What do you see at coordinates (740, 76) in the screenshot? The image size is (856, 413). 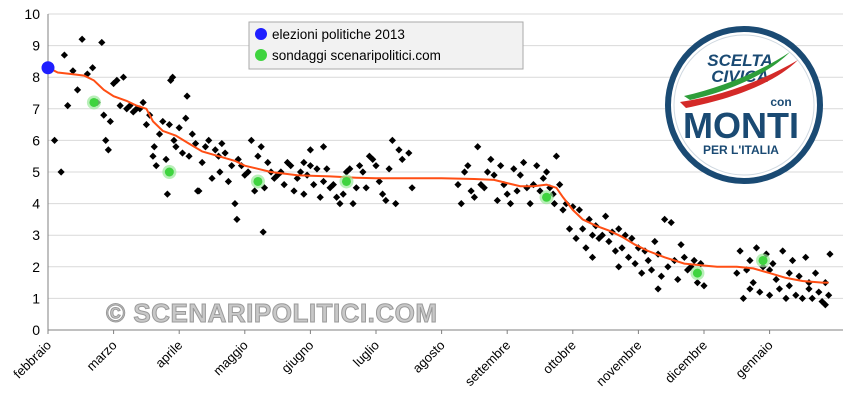 I see `logo-text-civica: CIVICA` at bounding box center [740, 76].